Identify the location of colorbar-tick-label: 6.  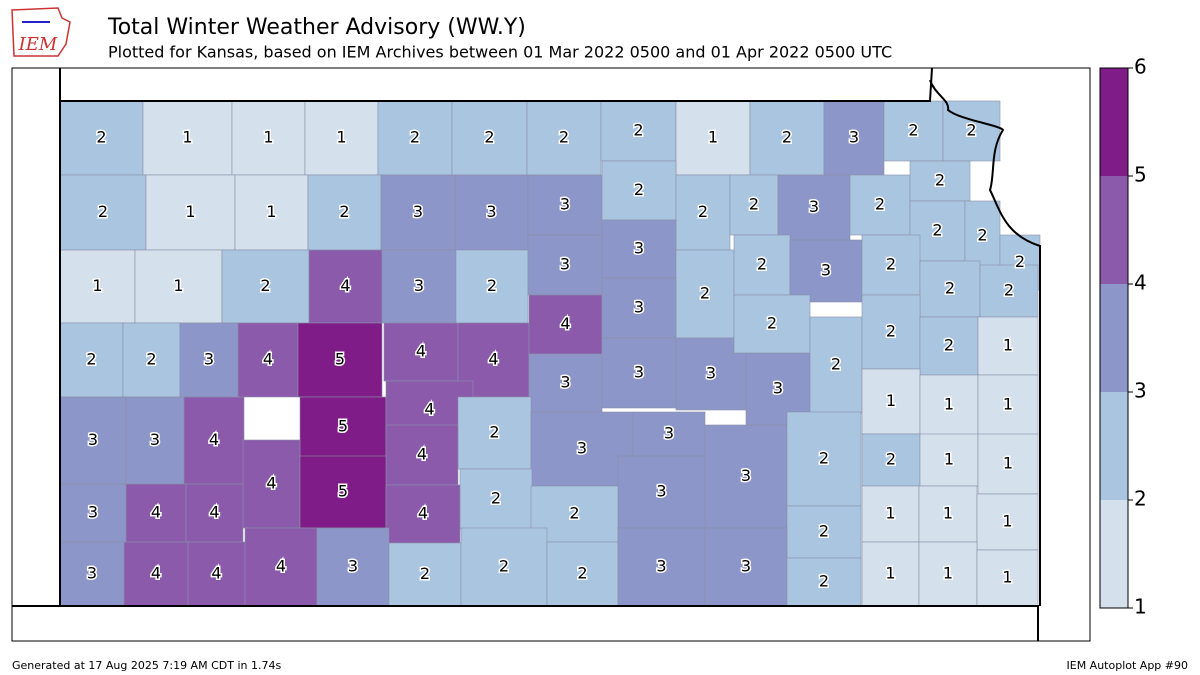
(1140, 67).